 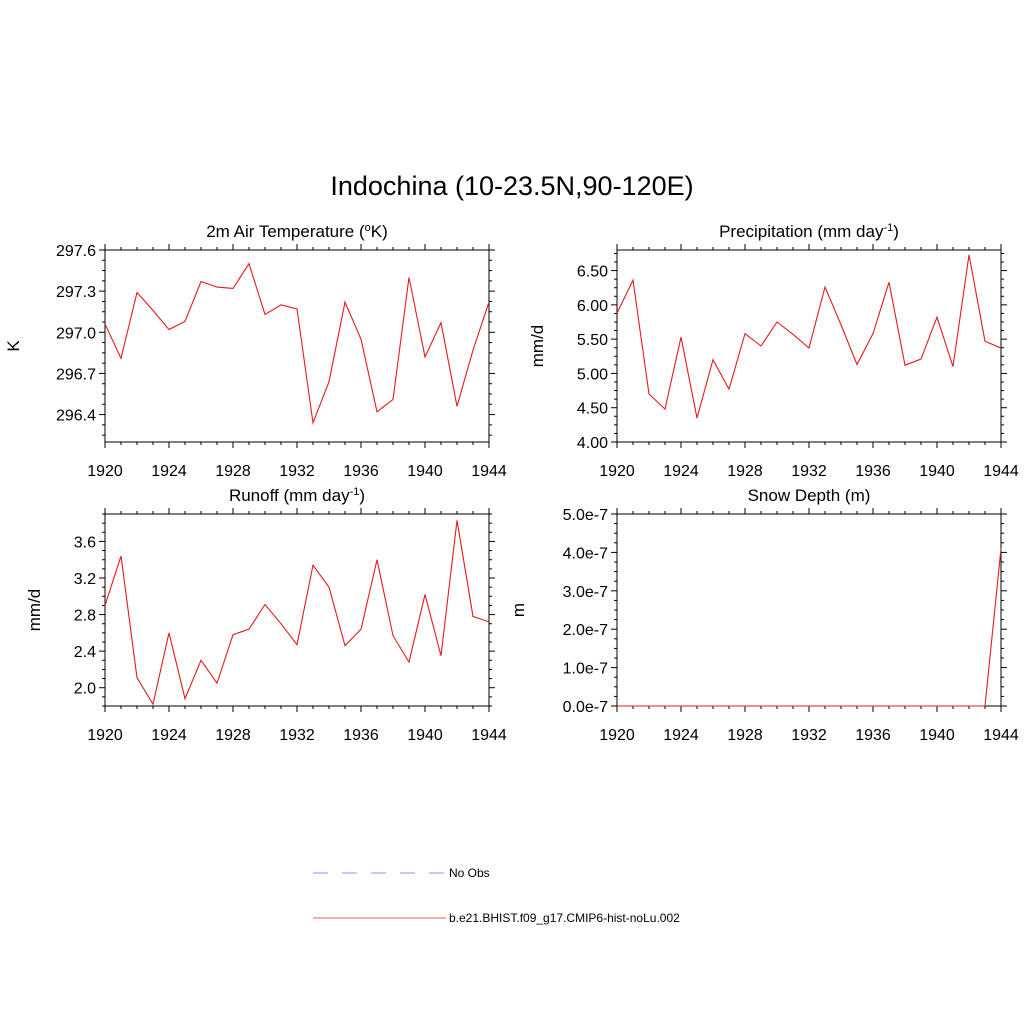 I want to click on temperature-y-tick-label: 296.4, so click(x=76, y=416).